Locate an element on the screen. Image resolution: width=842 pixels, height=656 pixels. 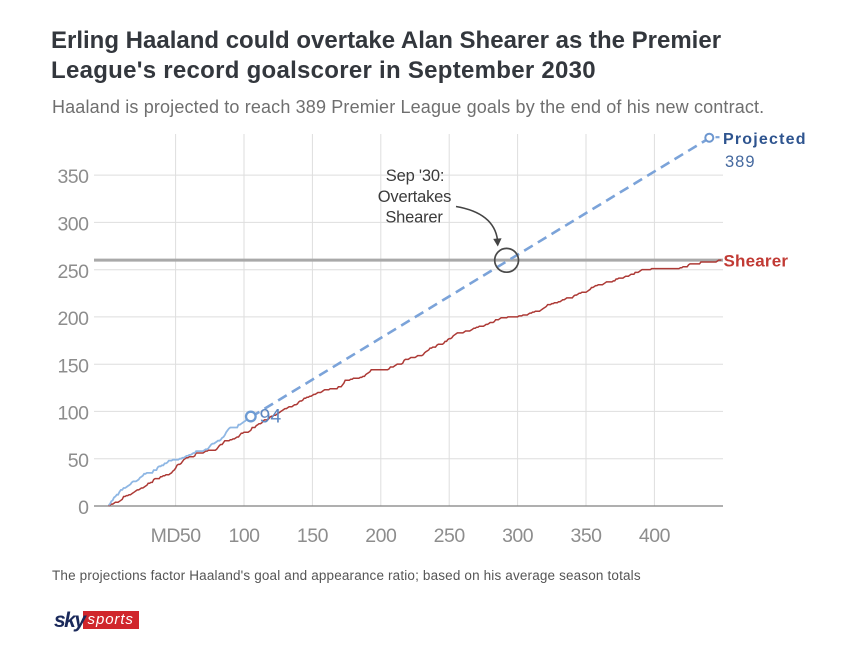
svg-text: 94 is located at coordinates (271, 417).